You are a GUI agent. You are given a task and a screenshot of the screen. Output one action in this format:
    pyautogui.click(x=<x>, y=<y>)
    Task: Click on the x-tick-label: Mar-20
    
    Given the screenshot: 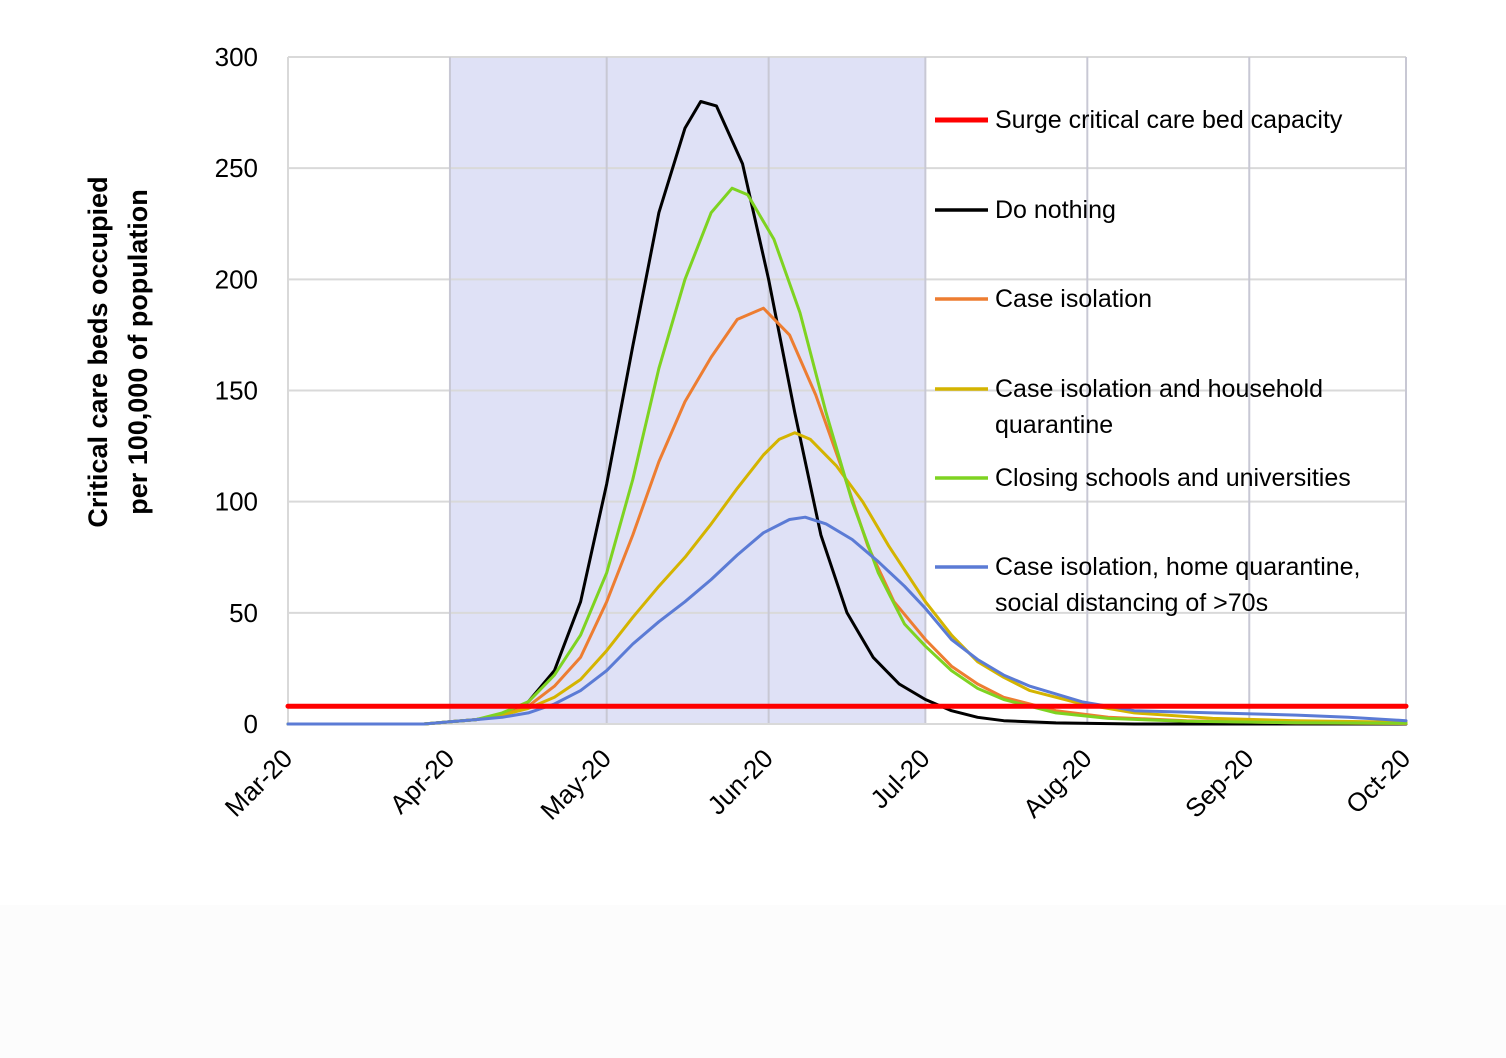 What is the action you would take?
    pyautogui.click(x=258, y=782)
    